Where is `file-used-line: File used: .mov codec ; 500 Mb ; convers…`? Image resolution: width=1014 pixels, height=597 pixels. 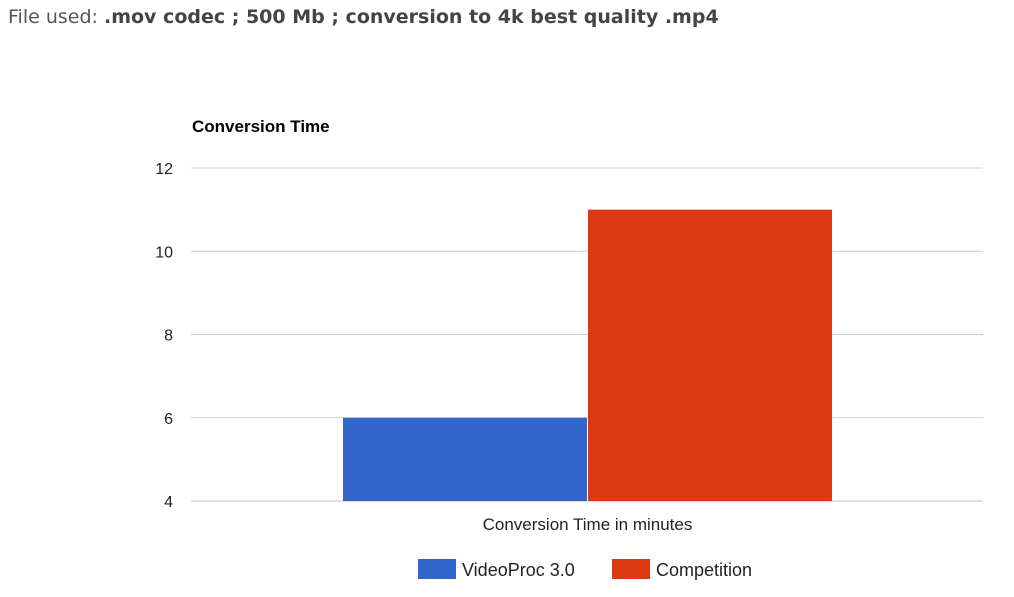
file-used-line: File used: .mov codec ; 500 Mb ; convers… is located at coordinates (363, 17).